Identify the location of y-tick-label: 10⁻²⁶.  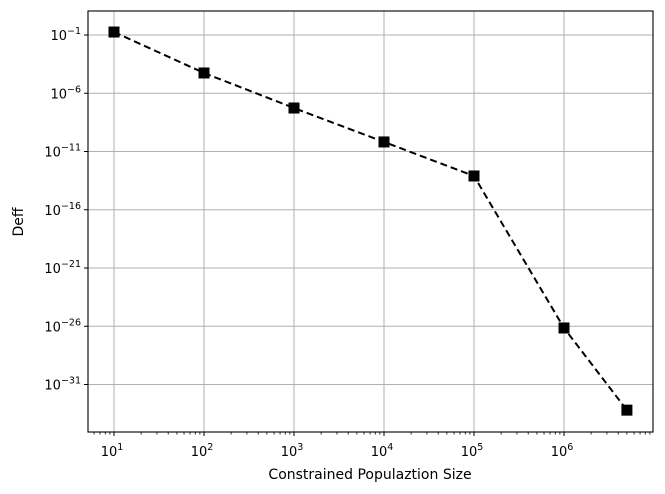
(62, 326).